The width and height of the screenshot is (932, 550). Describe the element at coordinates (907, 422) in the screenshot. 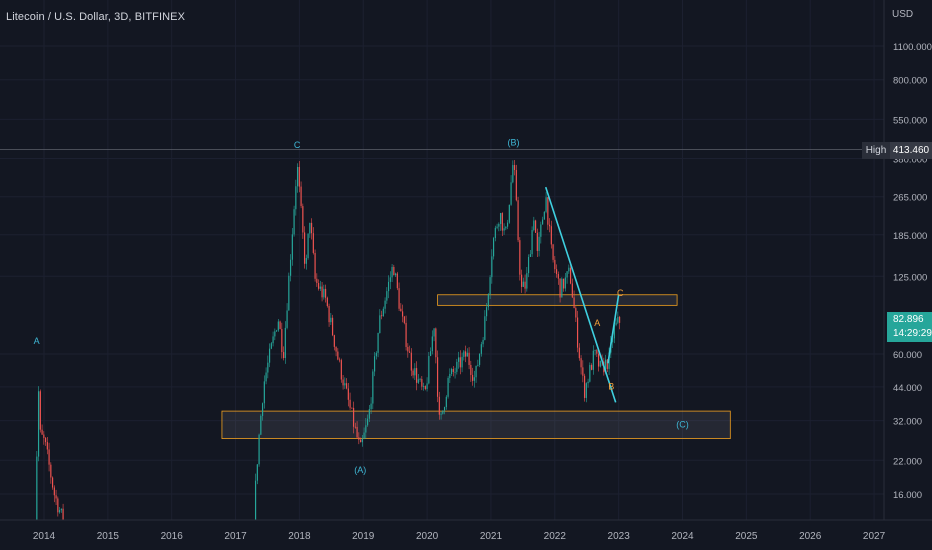

I see `price-tick-label: 32.000` at that location.